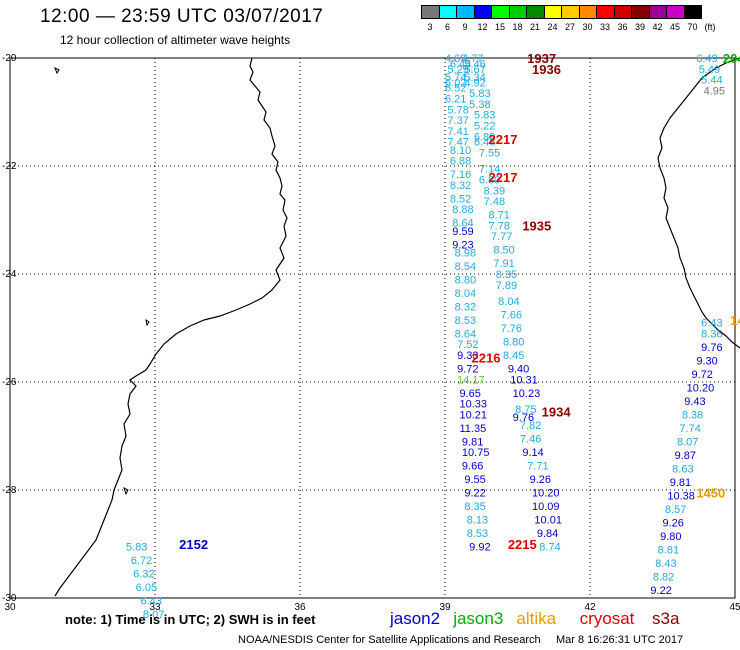  I want to click on wave-height-value: 5.78, so click(457, 110).